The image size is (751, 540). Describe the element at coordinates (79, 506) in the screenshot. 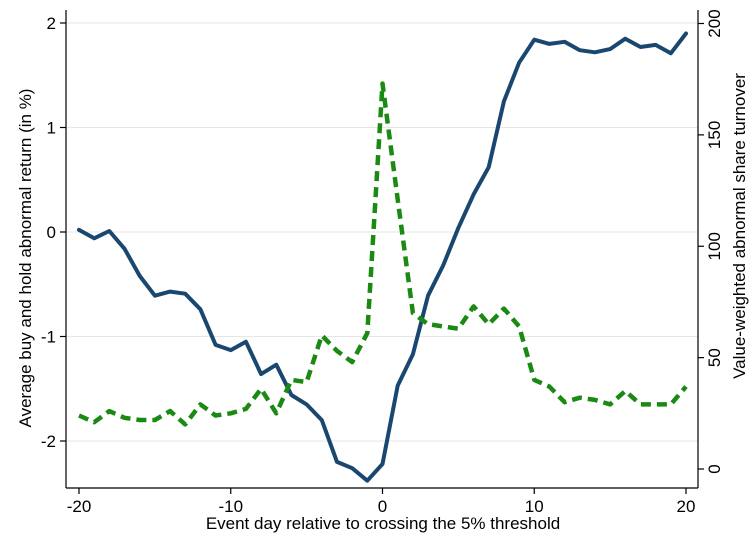

I see `x-tick-label: -20` at that location.